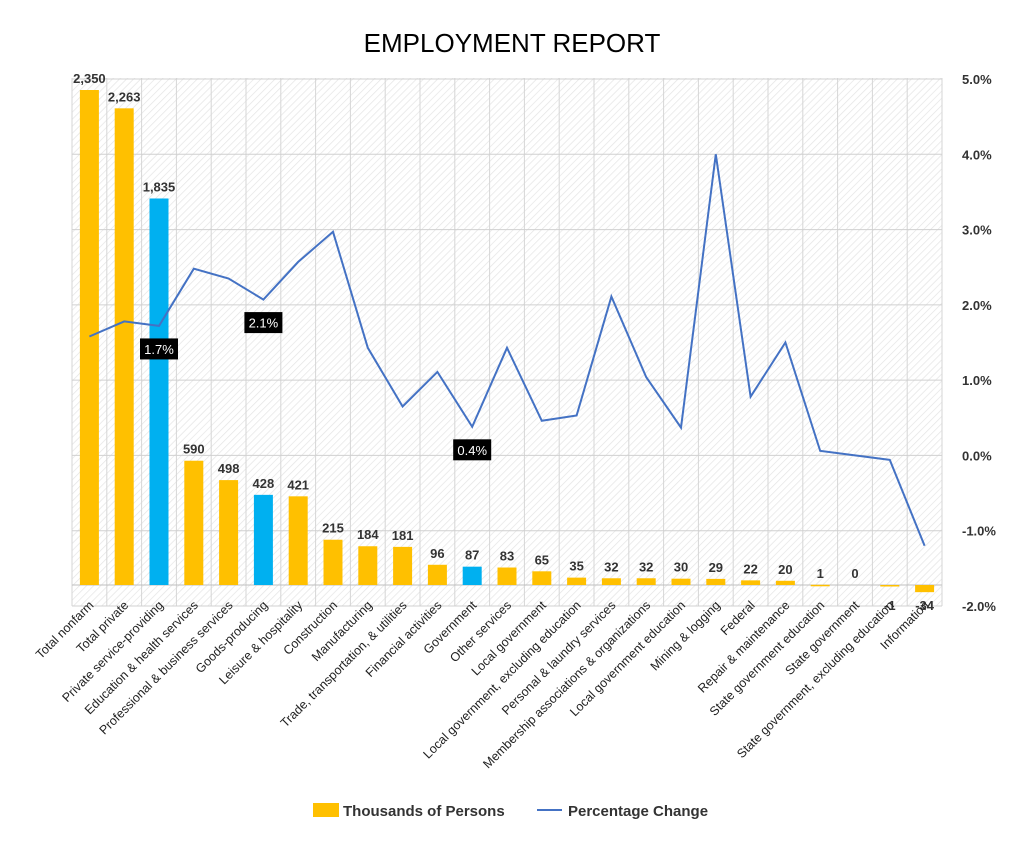 The height and width of the screenshot is (848, 1027). I want to click on bar-value-label: 20, so click(785, 569).